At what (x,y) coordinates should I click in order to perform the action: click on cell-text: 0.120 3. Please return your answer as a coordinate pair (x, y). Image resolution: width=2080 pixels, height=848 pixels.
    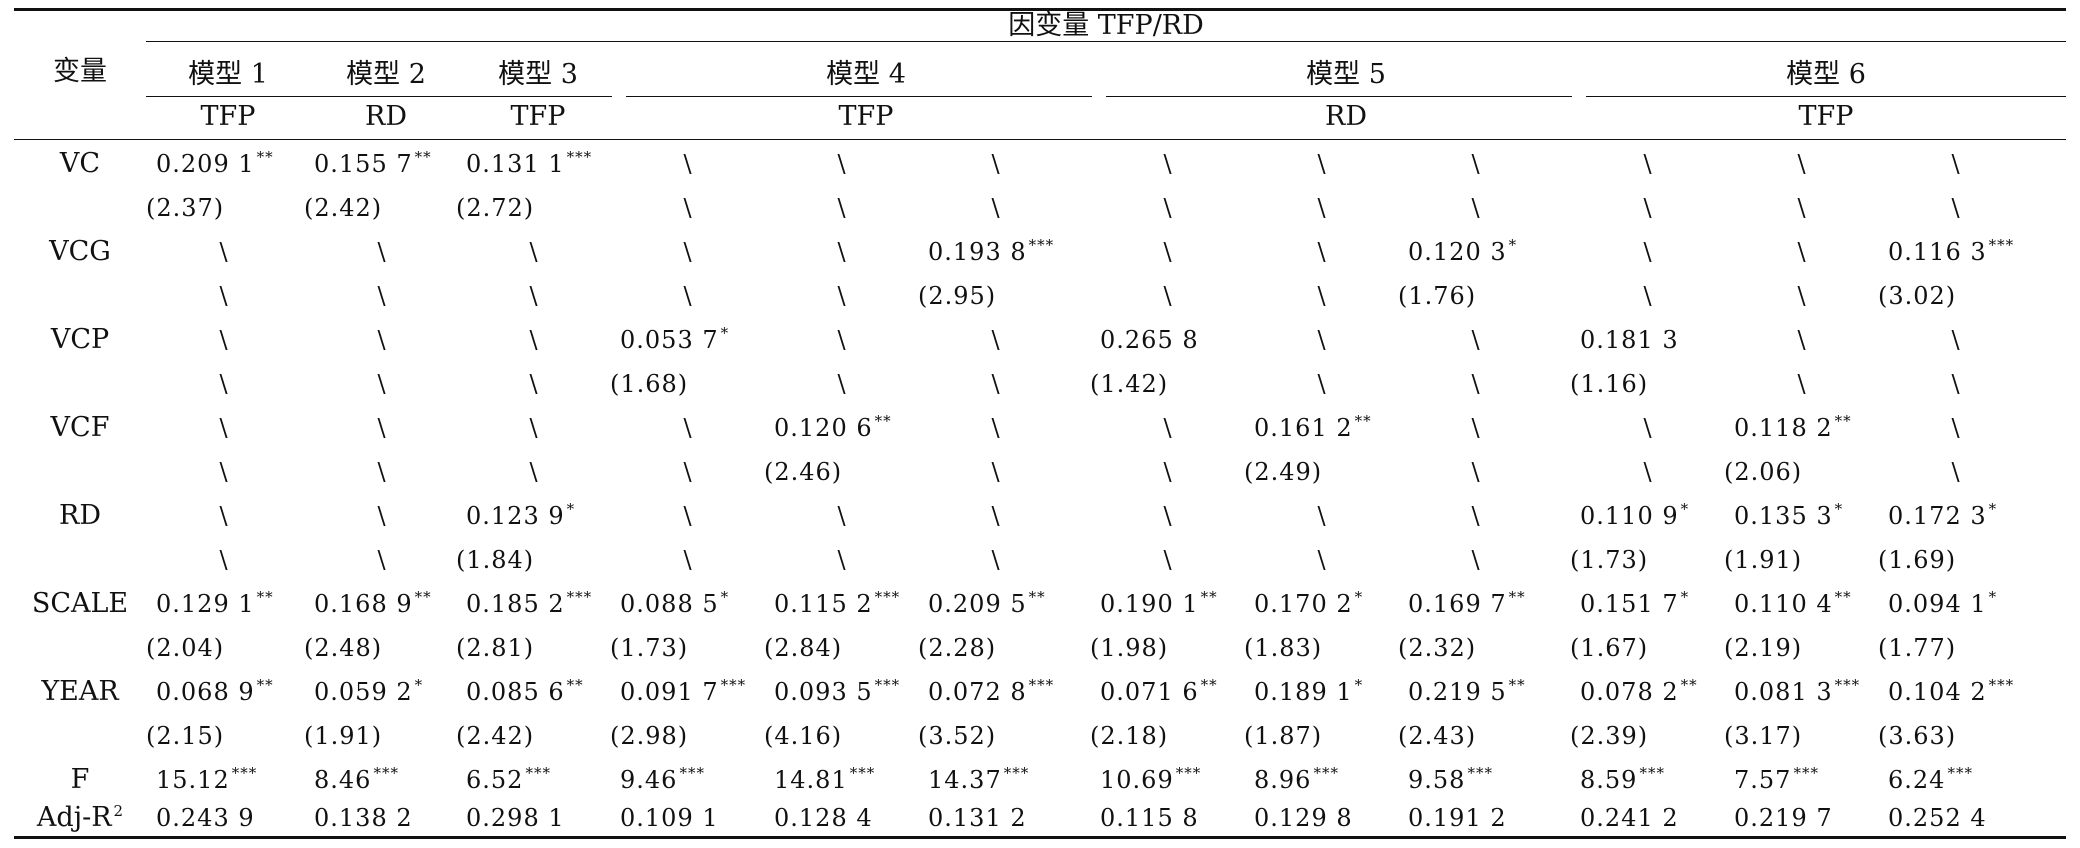
    Looking at the image, I should click on (1457, 252).